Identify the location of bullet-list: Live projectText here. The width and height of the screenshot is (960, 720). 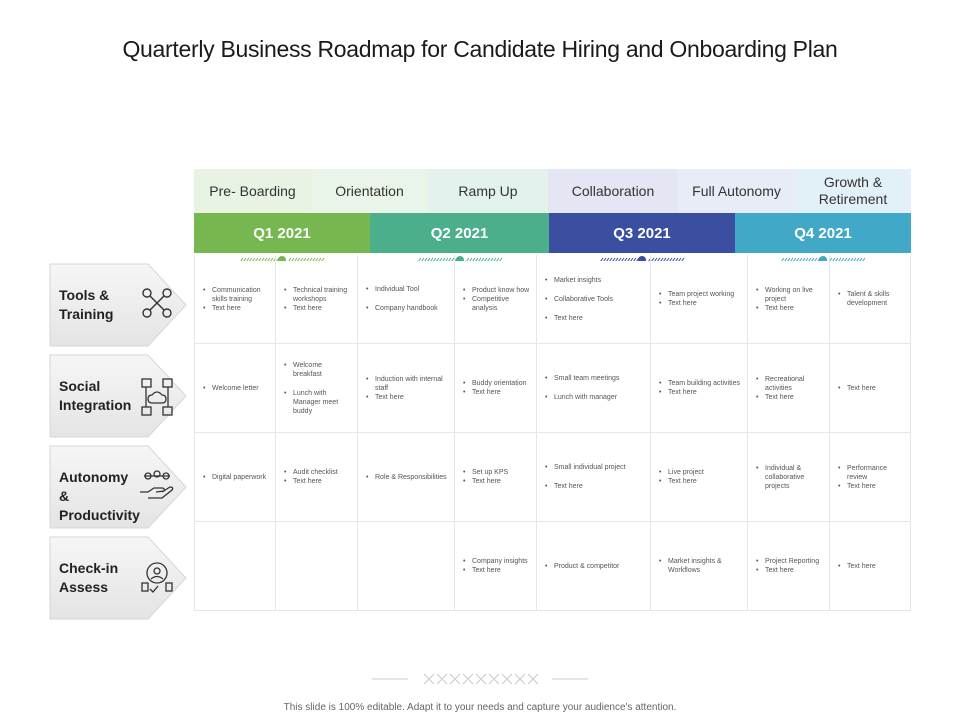
(680, 477).